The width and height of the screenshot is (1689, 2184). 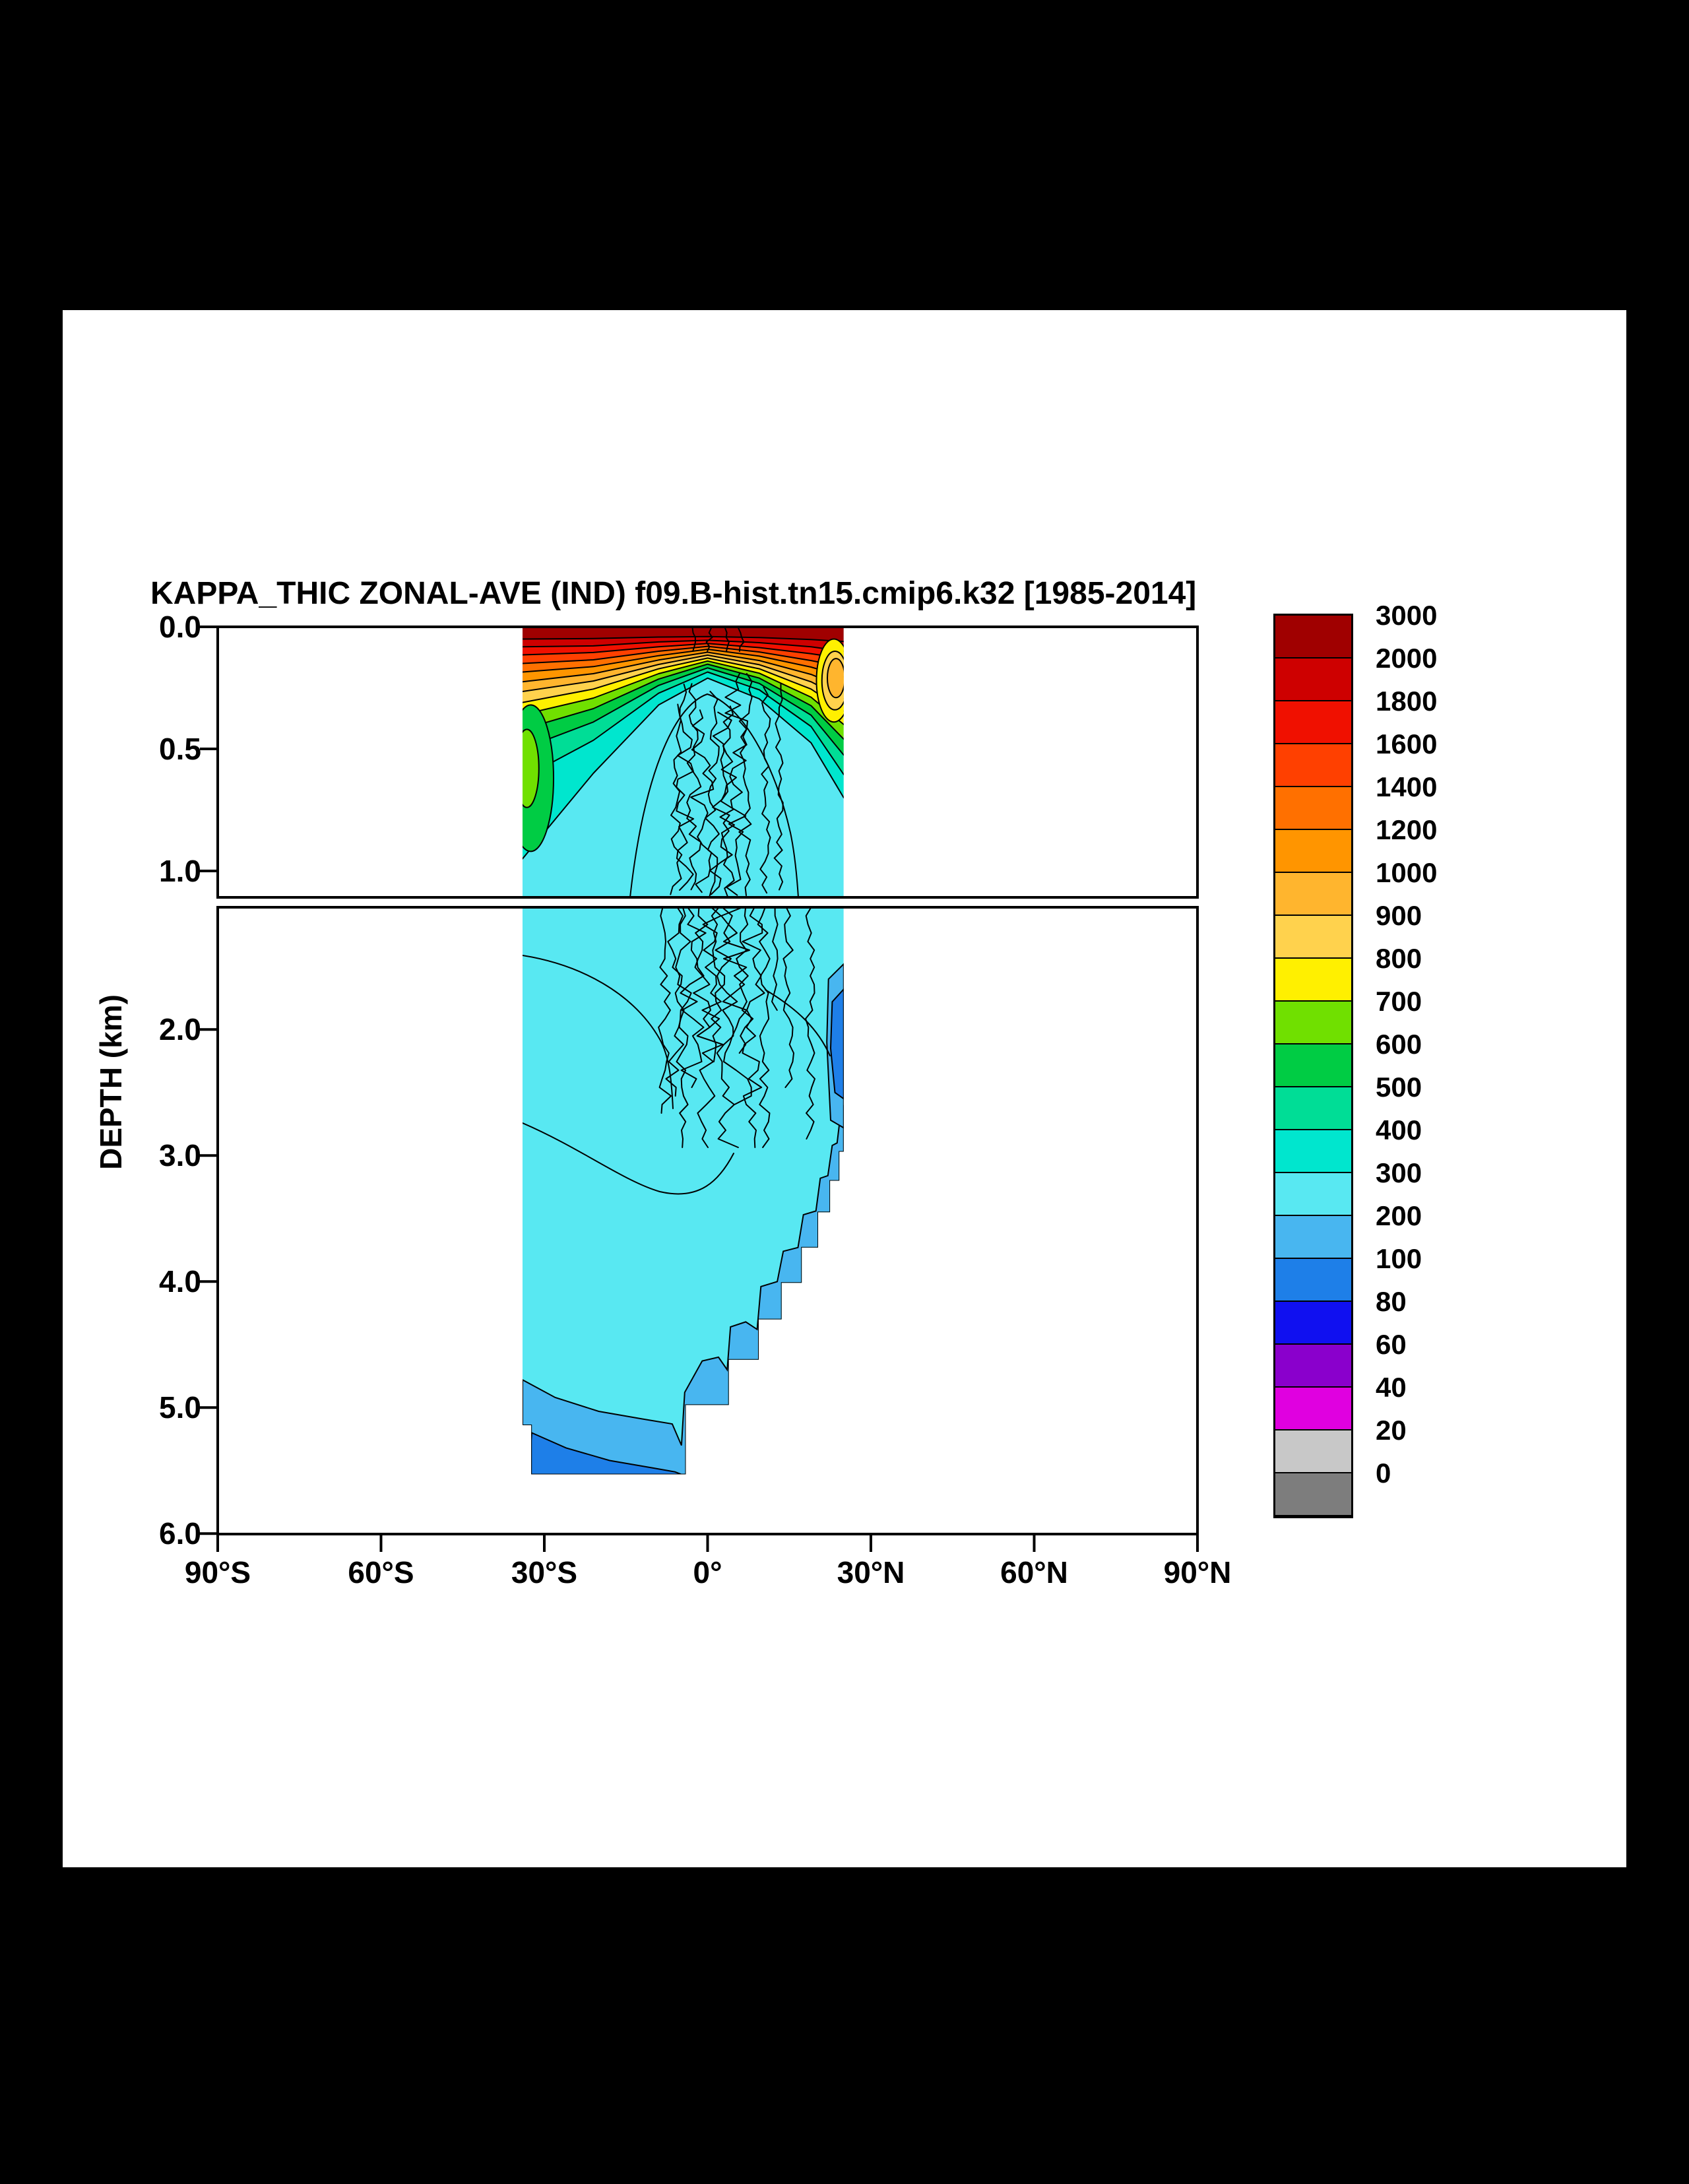 I want to click on lower-panel-field, so click(x=683, y=1191).